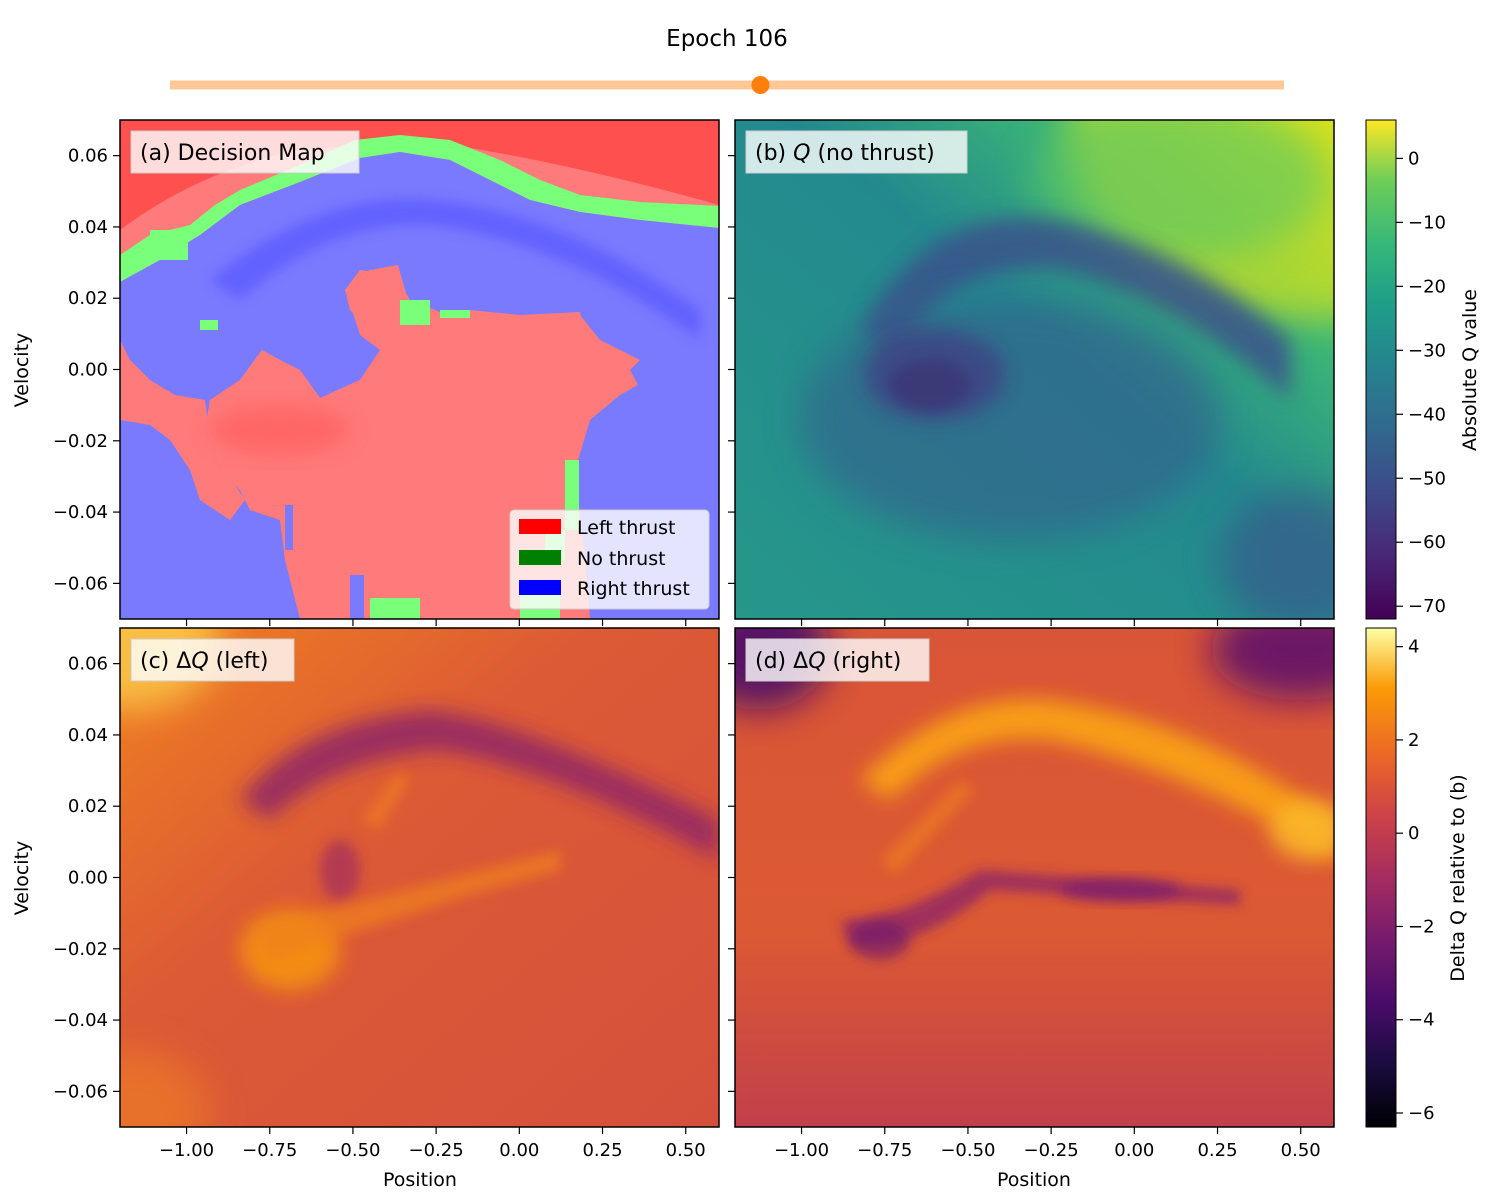 This screenshot has height=1200, width=1500. Describe the element at coordinates (1421, 1020) in the screenshot. I see `colorbar-tick-label: −4` at that location.